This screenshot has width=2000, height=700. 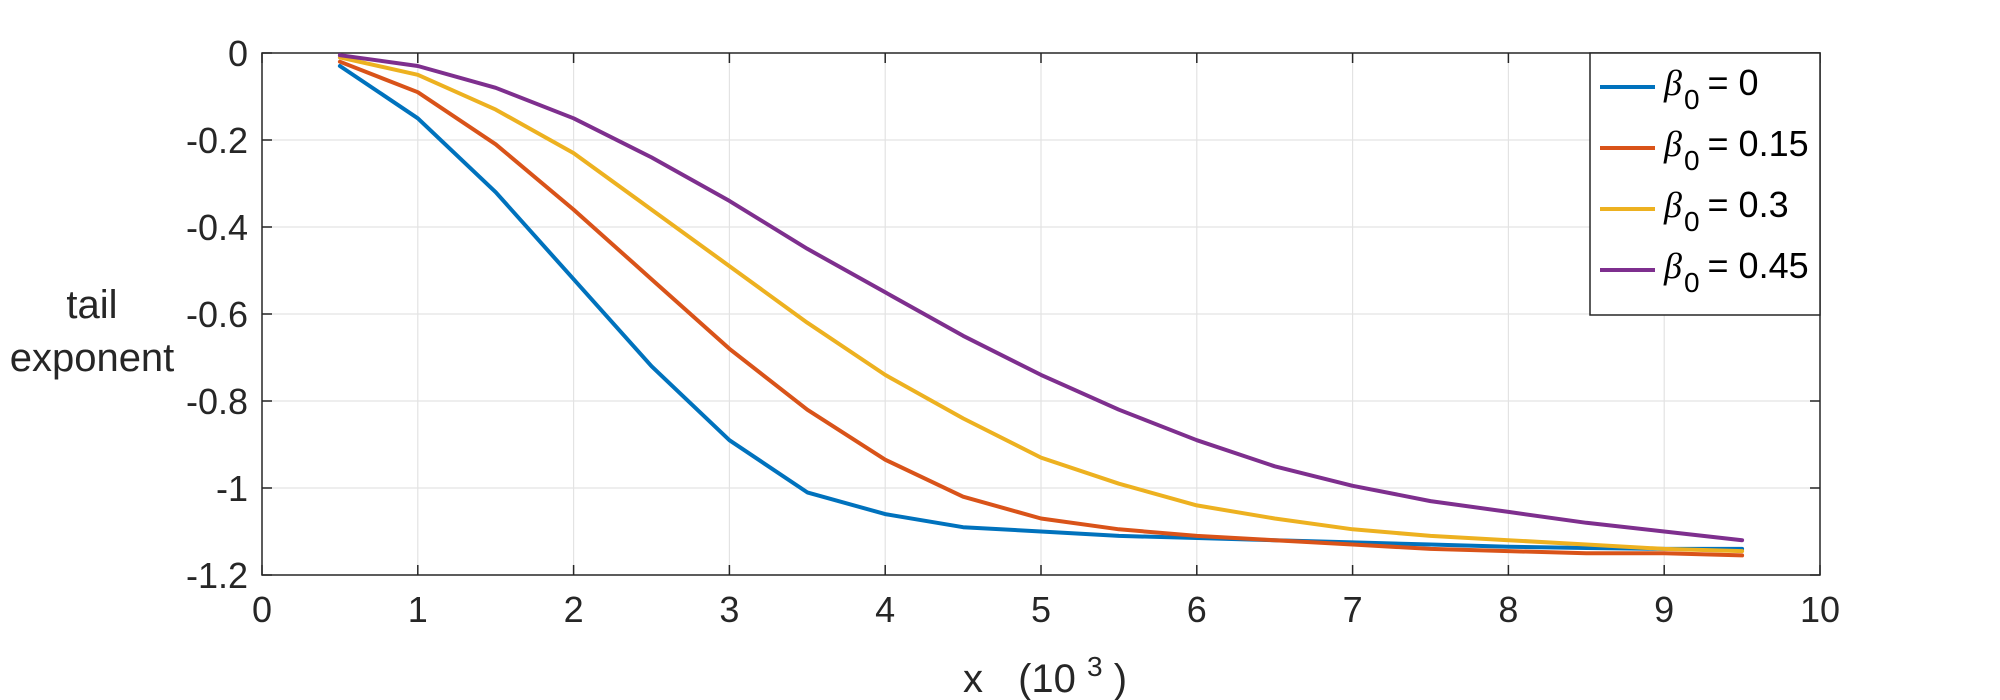 What do you see at coordinates (232, 488) in the screenshot?
I see `y-tick-label: -1` at bounding box center [232, 488].